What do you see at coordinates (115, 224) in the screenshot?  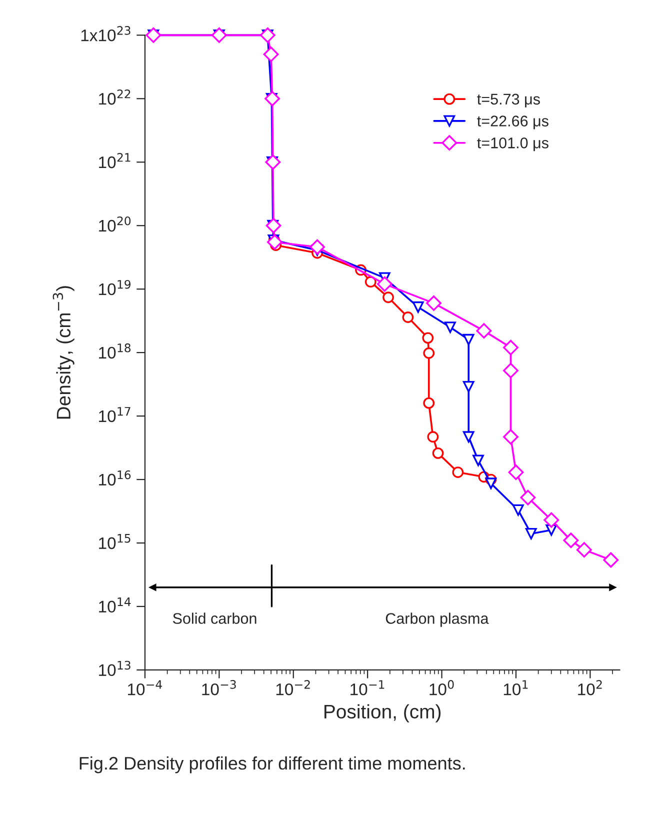 I see `y-tick-label: 10$^{20}$` at bounding box center [115, 224].